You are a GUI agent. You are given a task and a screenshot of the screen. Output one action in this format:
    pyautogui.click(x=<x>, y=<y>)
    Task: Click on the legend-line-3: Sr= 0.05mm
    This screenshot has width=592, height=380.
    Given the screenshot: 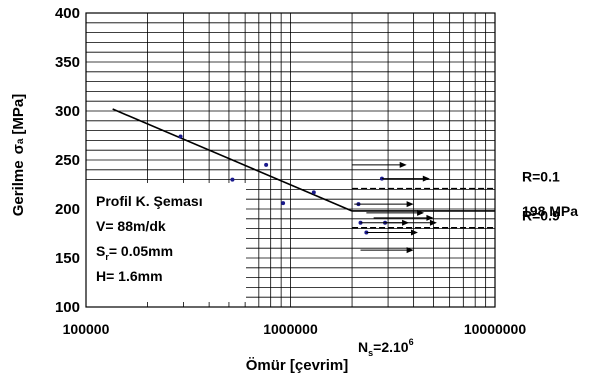 What is the action you would take?
    pyautogui.click(x=134, y=252)
    